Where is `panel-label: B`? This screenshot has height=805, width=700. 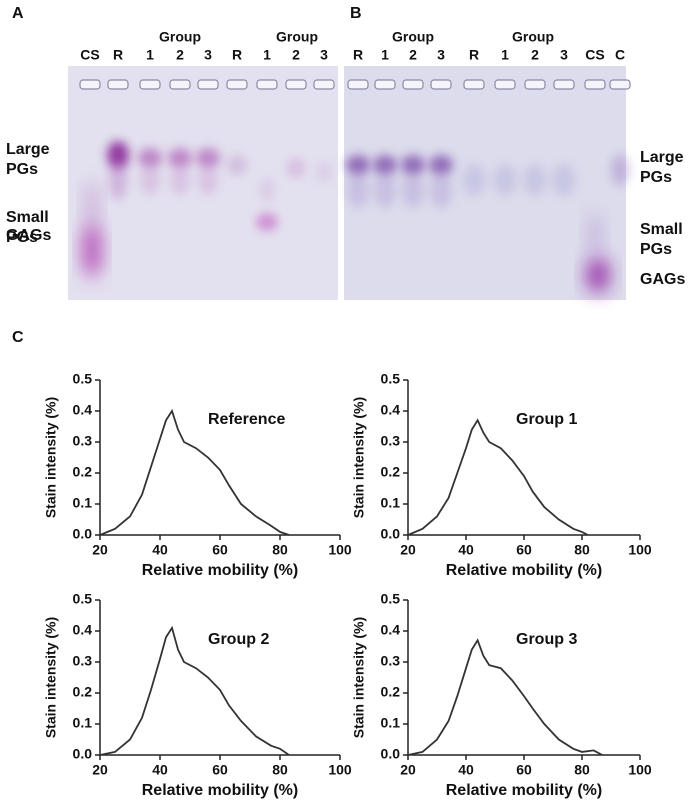 panel-label: B is located at coordinates (356, 13).